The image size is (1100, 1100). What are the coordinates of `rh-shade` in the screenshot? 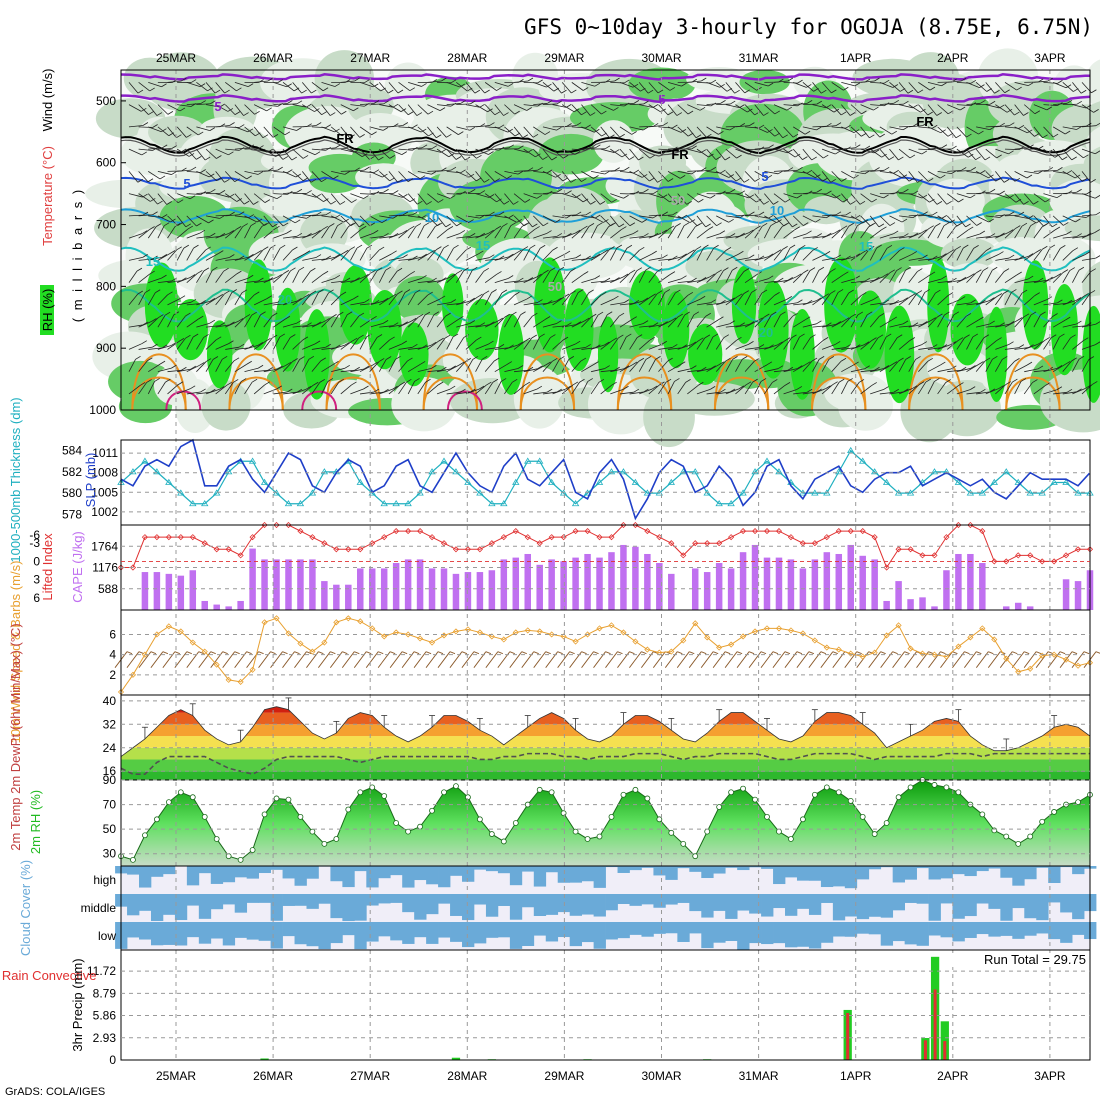 It's located at (967, 408).